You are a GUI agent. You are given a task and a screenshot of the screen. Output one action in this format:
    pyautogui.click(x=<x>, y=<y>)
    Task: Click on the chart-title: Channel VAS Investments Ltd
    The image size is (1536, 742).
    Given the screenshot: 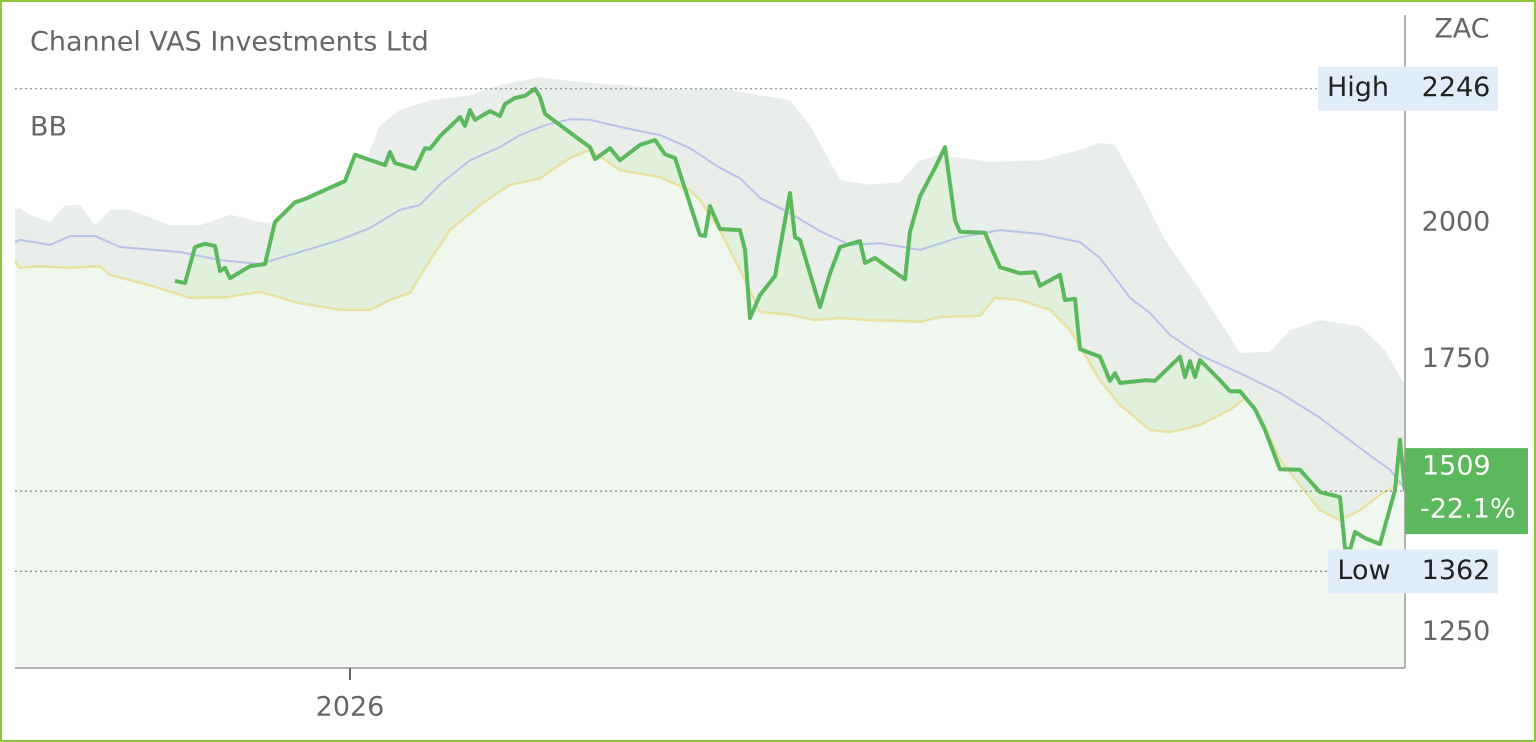 What is the action you would take?
    pyautogui.click(x=229, y=42)
    